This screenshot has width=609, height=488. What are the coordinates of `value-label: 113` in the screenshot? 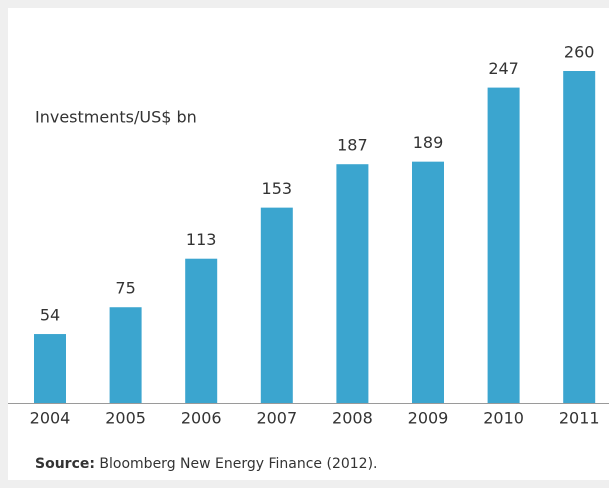 It's located at (201, 239).